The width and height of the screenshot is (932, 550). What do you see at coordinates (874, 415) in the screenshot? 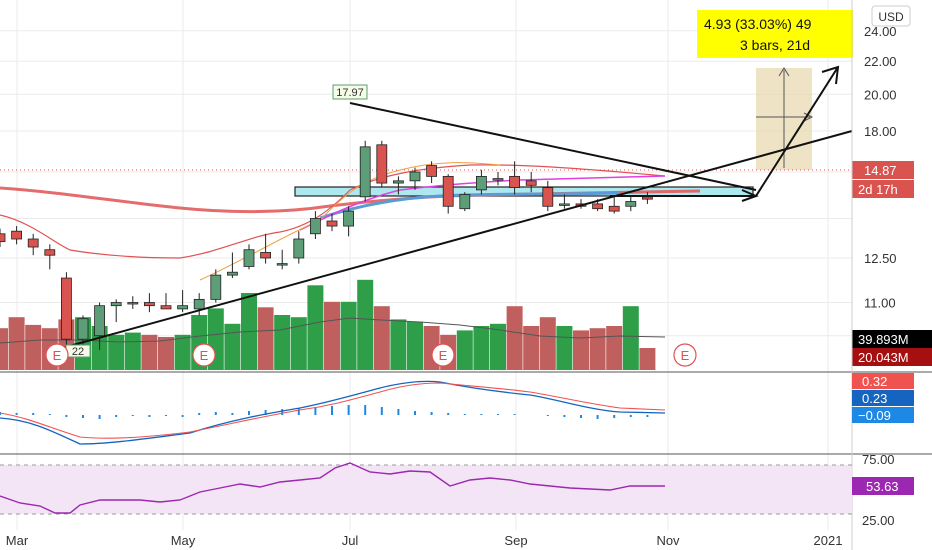
I see `hist-tag-text: −0.09` at bounding box center [874, 415].